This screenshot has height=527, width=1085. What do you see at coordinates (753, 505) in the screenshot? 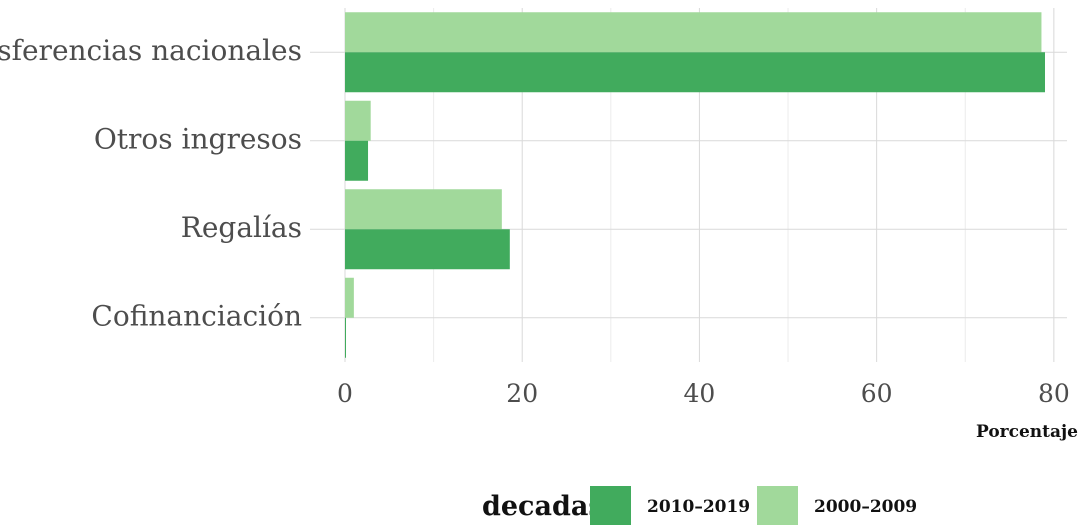
I see `legend-items: 2010–2019 2000–2009` at bounding box center [753, 505].